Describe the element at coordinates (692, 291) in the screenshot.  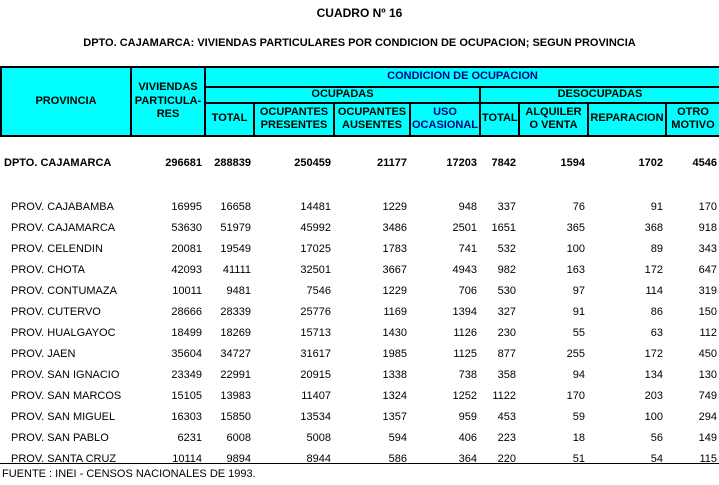
I see `value-cell: 319` at that location.